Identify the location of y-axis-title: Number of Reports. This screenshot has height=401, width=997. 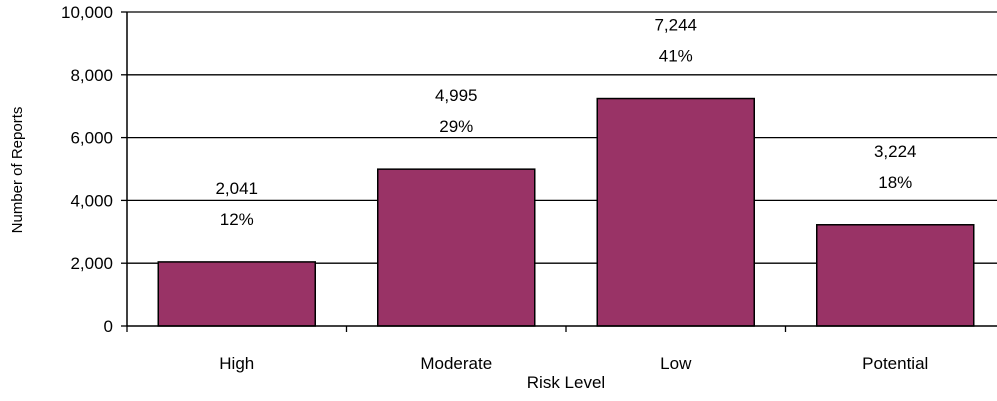
(17, 170).